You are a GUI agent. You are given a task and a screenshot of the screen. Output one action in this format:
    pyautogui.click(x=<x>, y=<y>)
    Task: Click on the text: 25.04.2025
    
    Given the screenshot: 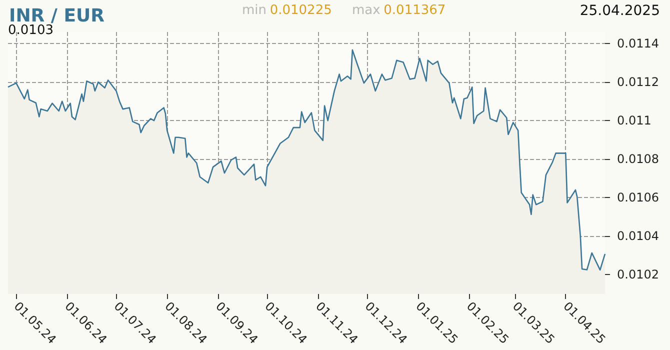 What is the action you would take?
    pyautogui.click(x=620, y=11)
    